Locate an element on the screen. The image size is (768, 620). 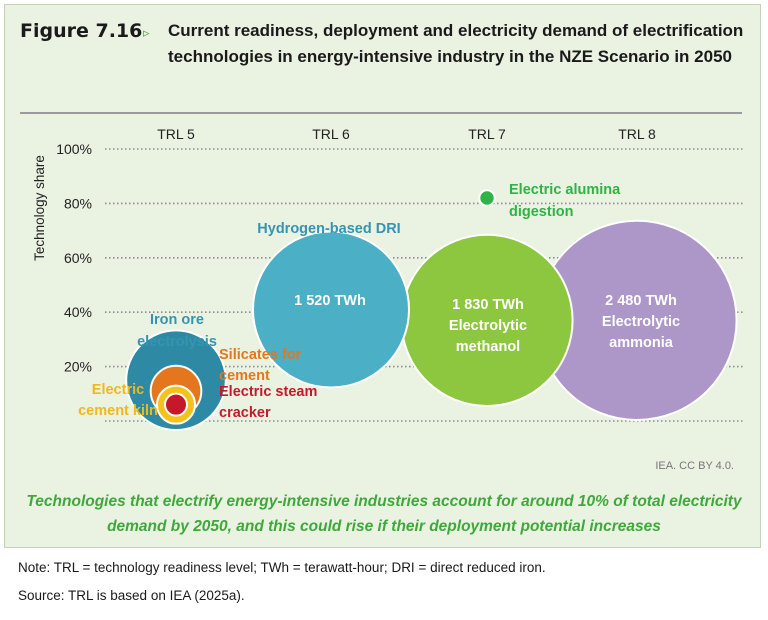
bubble-hydrogen-based-dri is located at coordinates (331, 309).